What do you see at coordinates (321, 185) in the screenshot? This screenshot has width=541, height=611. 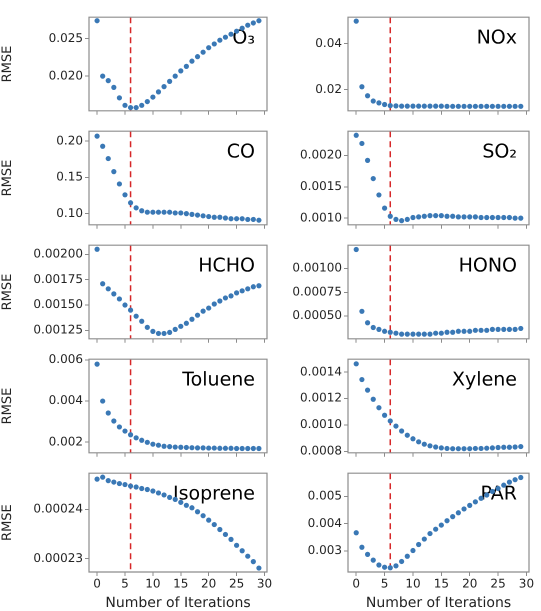 I see `y-tick-label: 0.0015` at bounding box center [321, 185].